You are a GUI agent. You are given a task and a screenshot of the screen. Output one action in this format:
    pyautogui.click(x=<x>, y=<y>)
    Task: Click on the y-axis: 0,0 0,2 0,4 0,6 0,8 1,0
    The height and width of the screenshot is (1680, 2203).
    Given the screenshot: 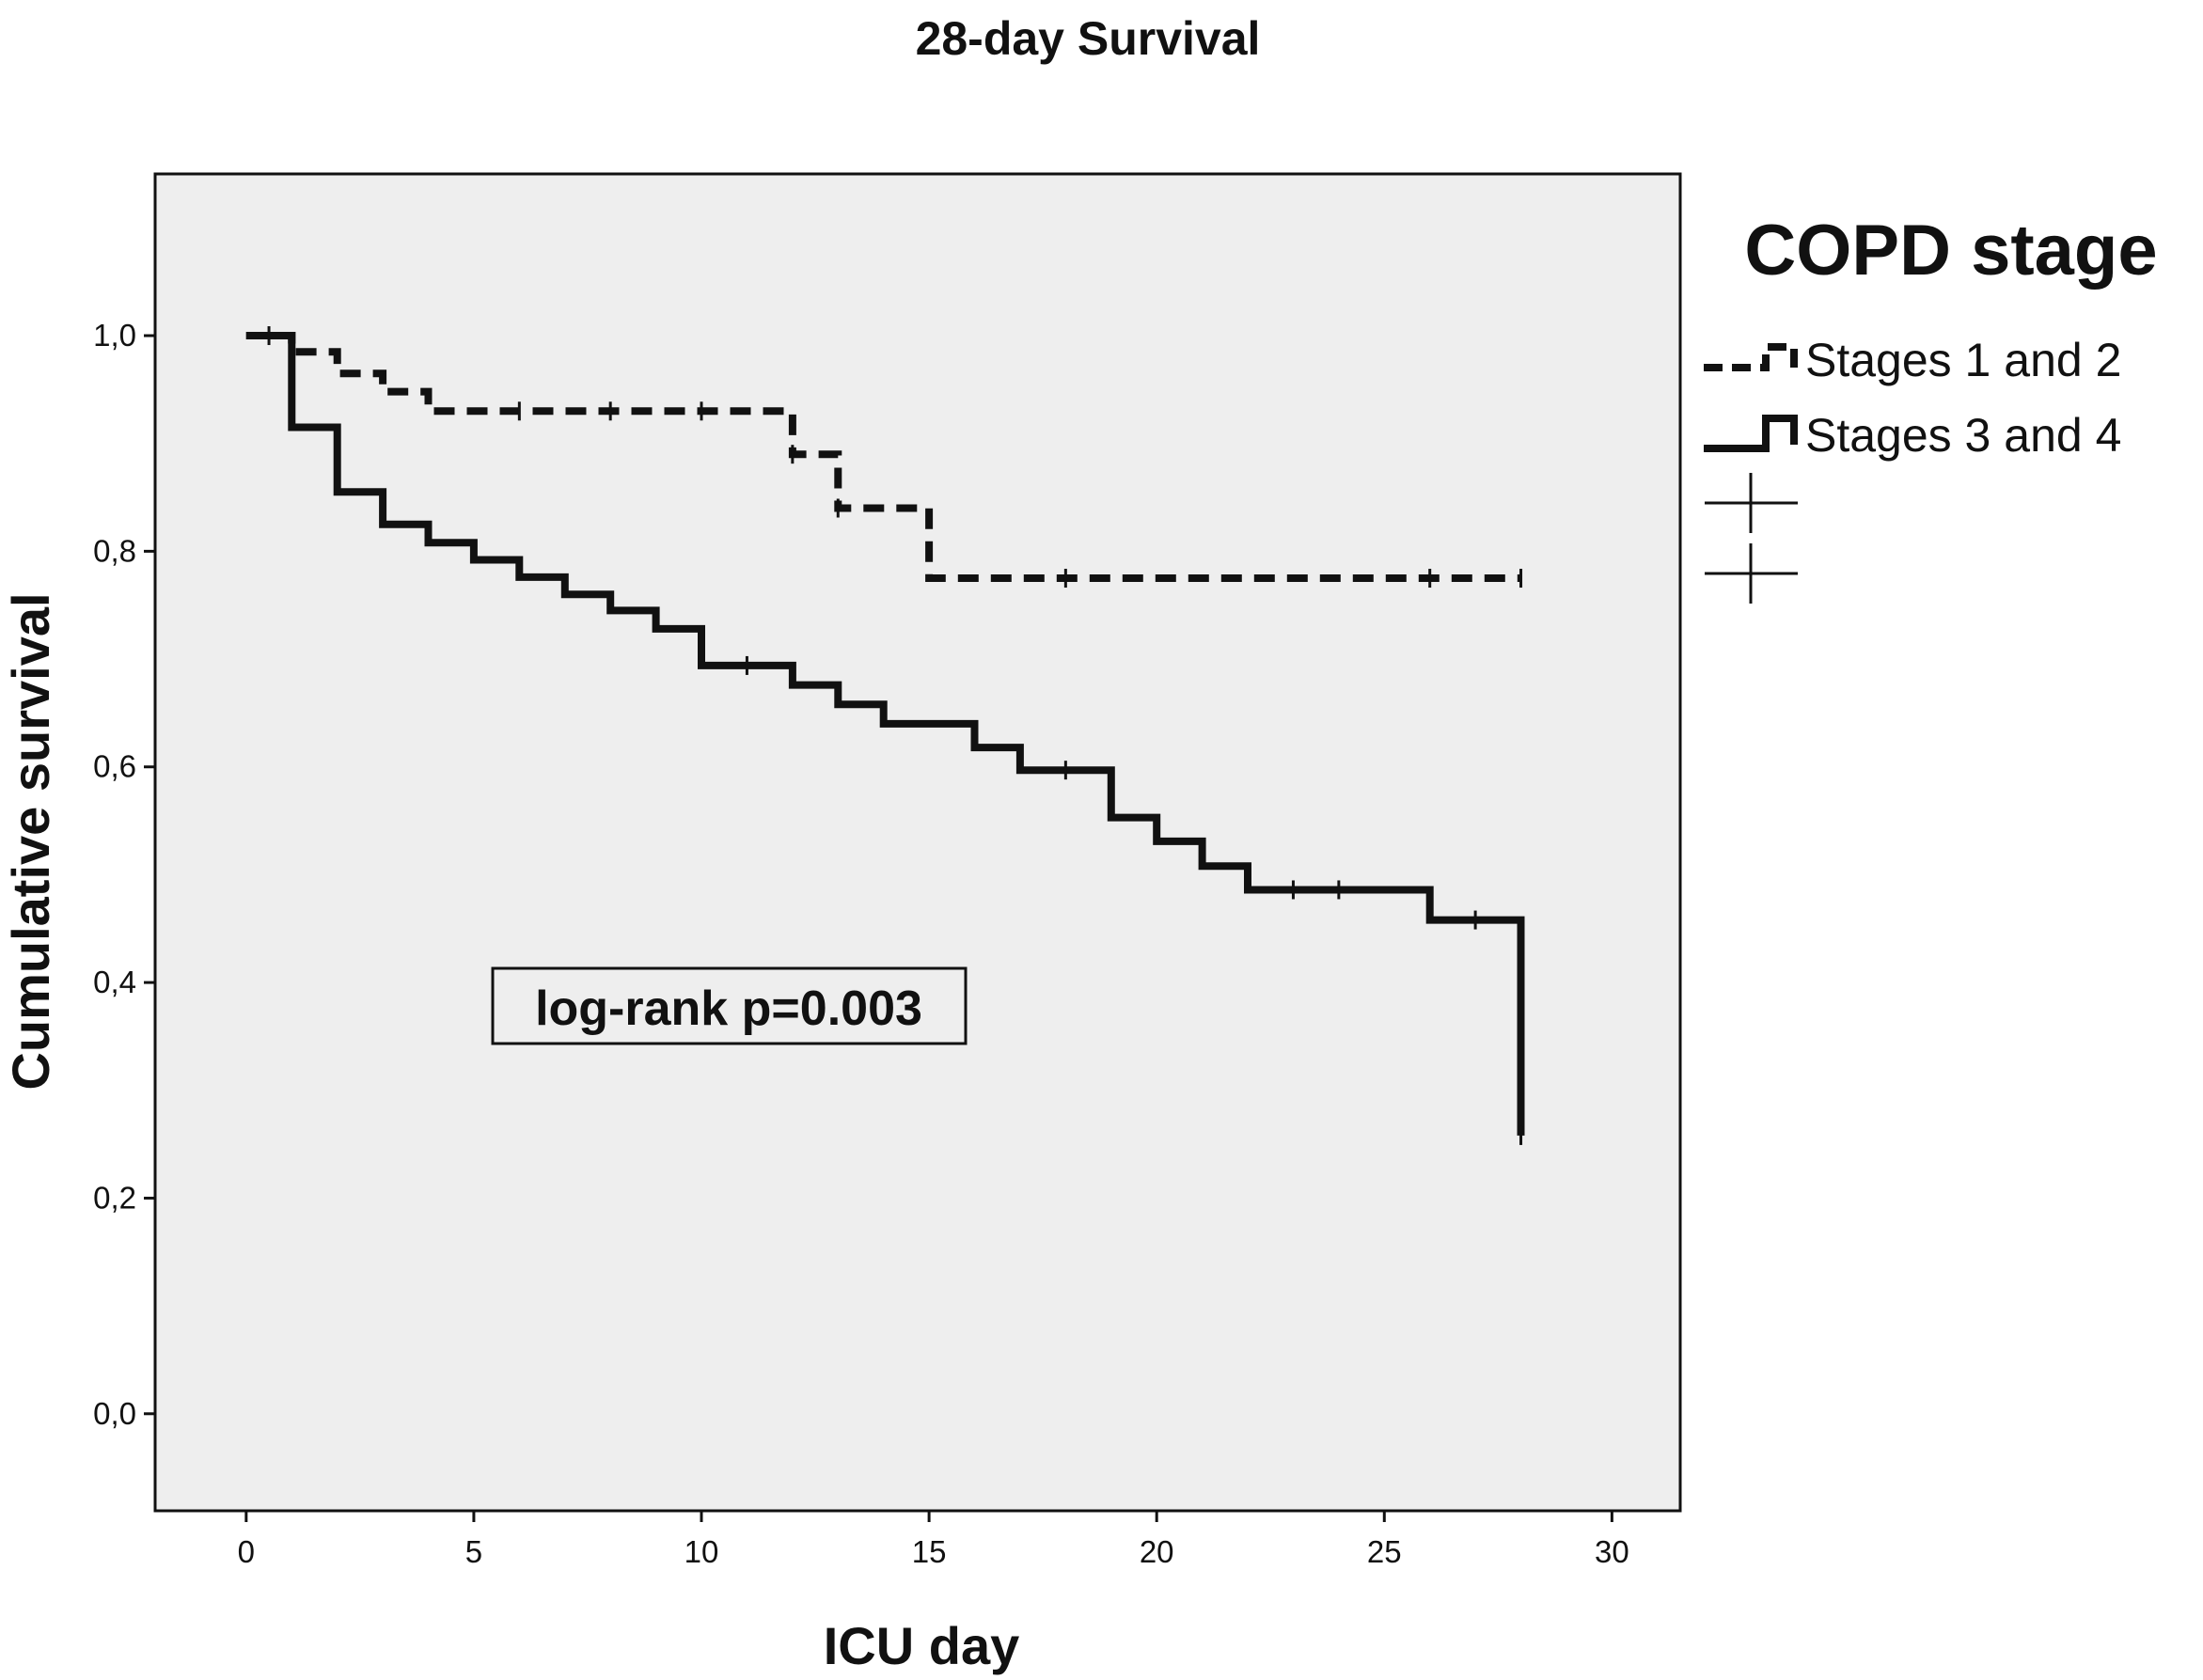 What is the action you would take?
    pyautogui.click(x=124, y=874)
    